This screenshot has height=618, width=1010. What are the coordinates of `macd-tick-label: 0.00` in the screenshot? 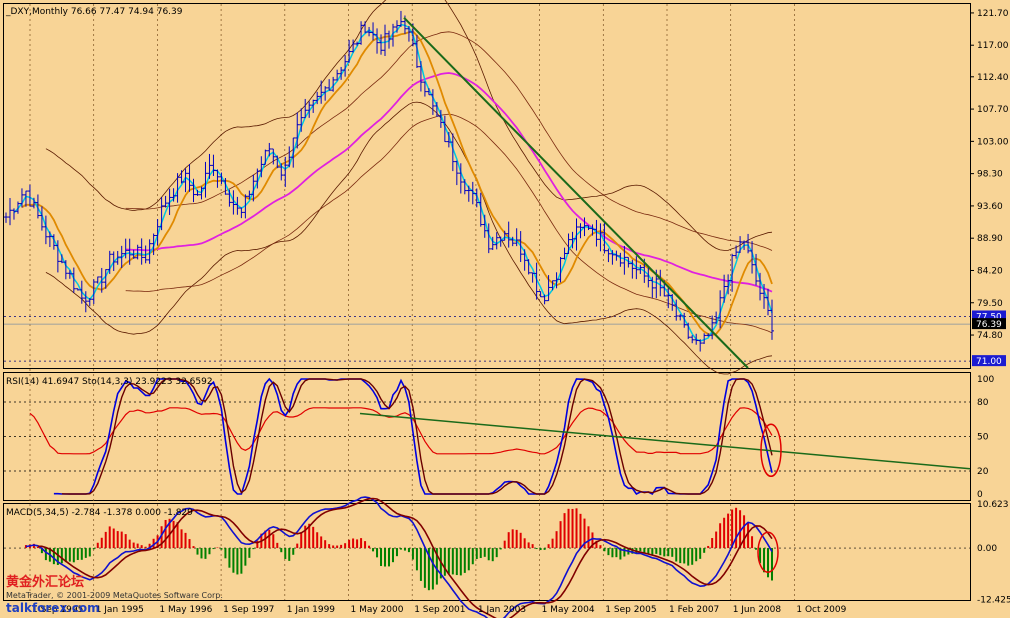 It's located at (987, 549).